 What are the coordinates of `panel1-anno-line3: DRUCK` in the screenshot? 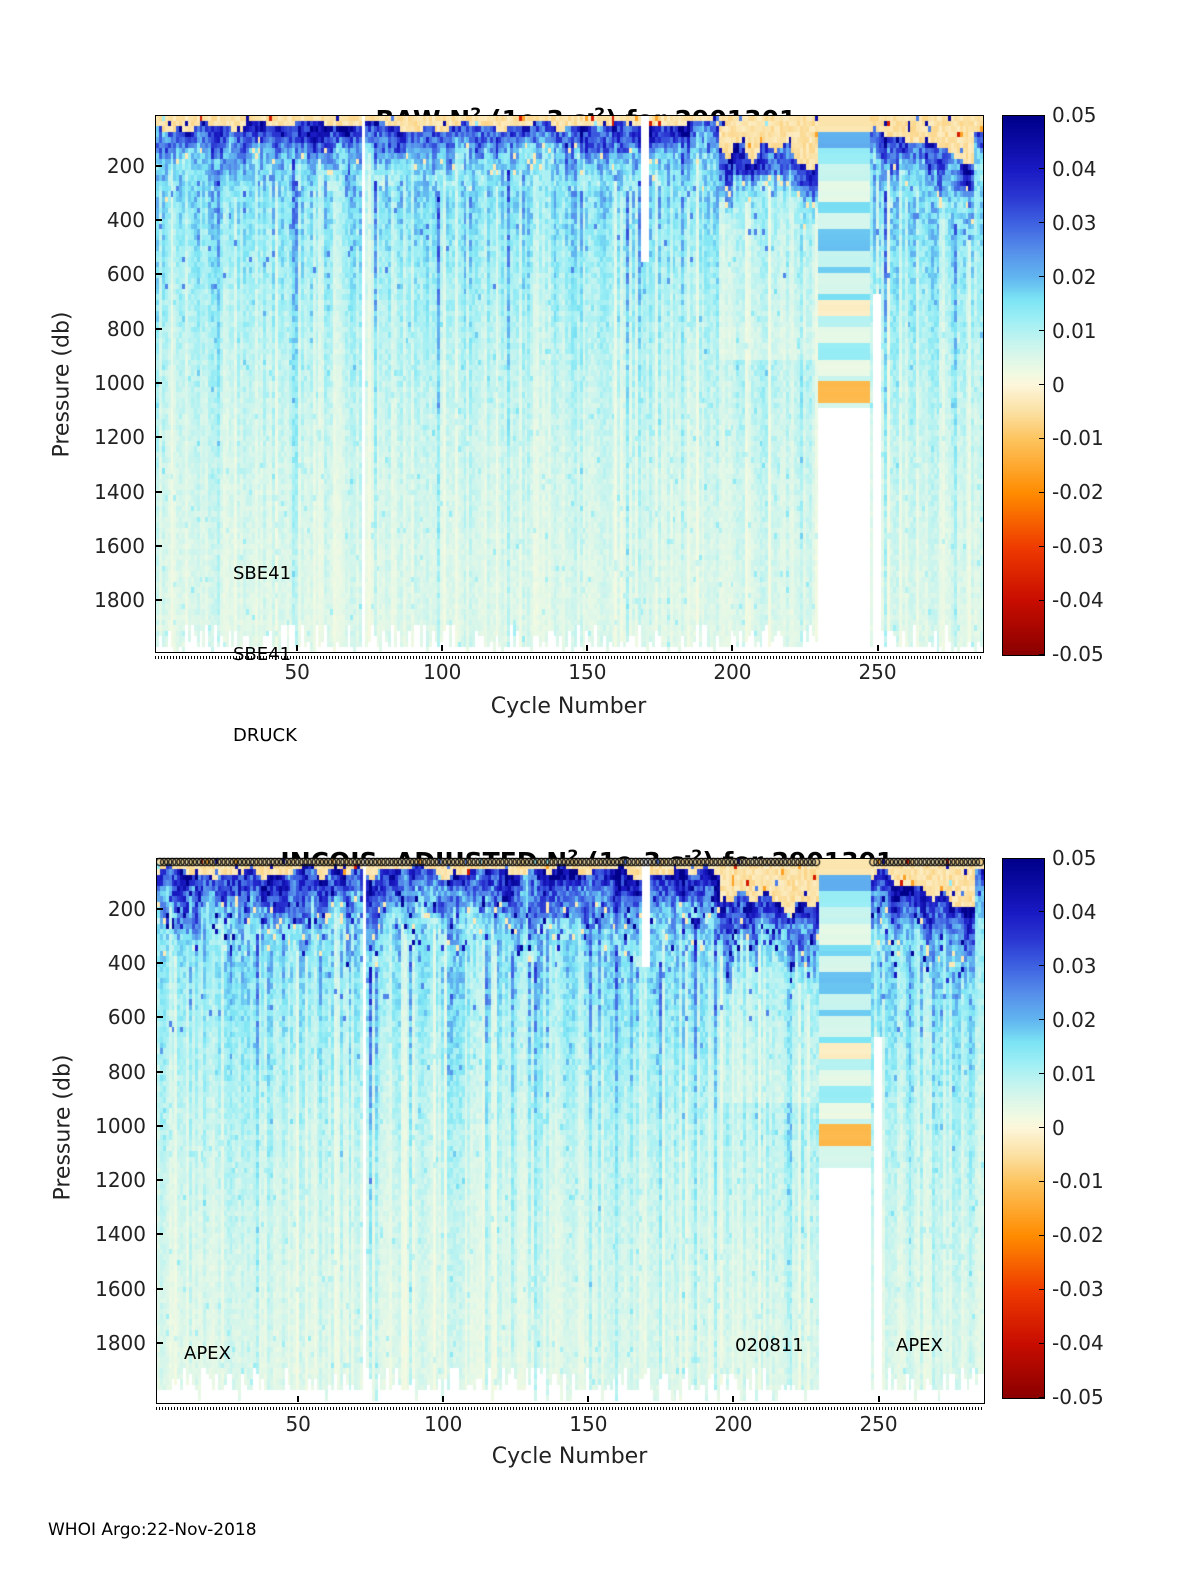 It's located at (265, 735).